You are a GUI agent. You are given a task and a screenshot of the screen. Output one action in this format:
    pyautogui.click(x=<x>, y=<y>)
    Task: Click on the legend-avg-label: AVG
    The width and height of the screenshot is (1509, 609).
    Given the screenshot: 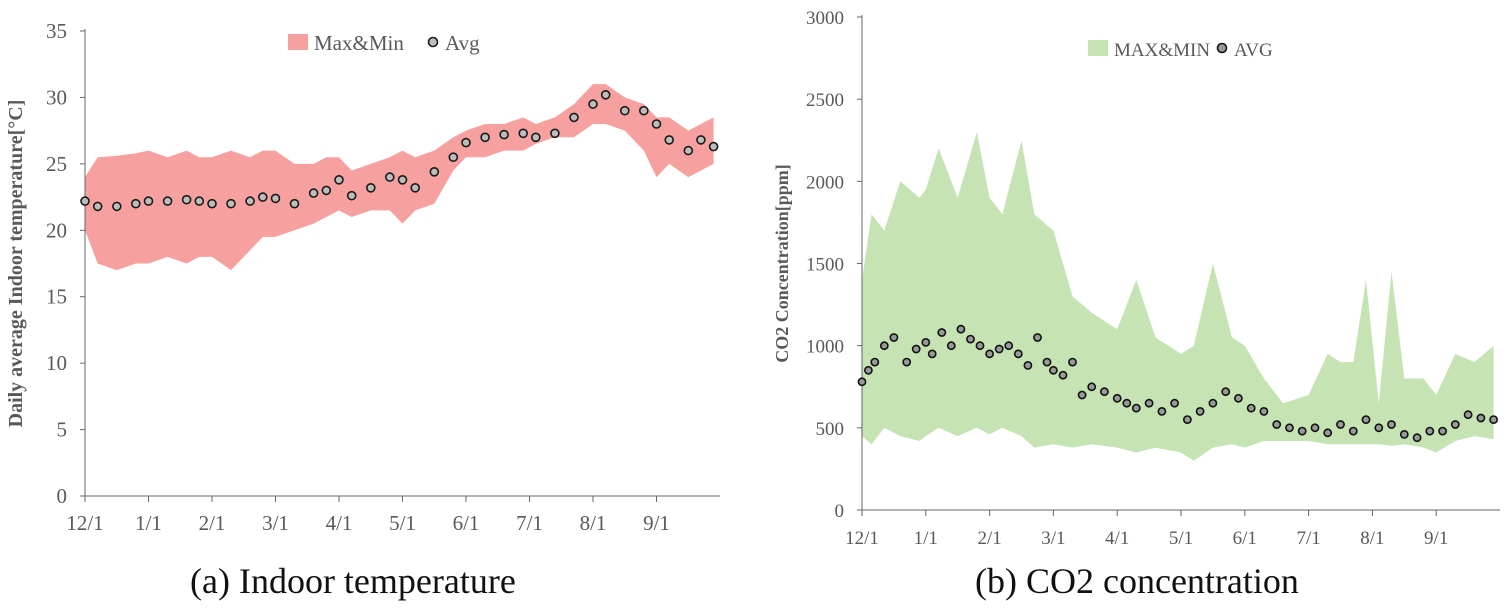 What is the action you would take?
    pyautogui.click(x=1253, y=50)
    